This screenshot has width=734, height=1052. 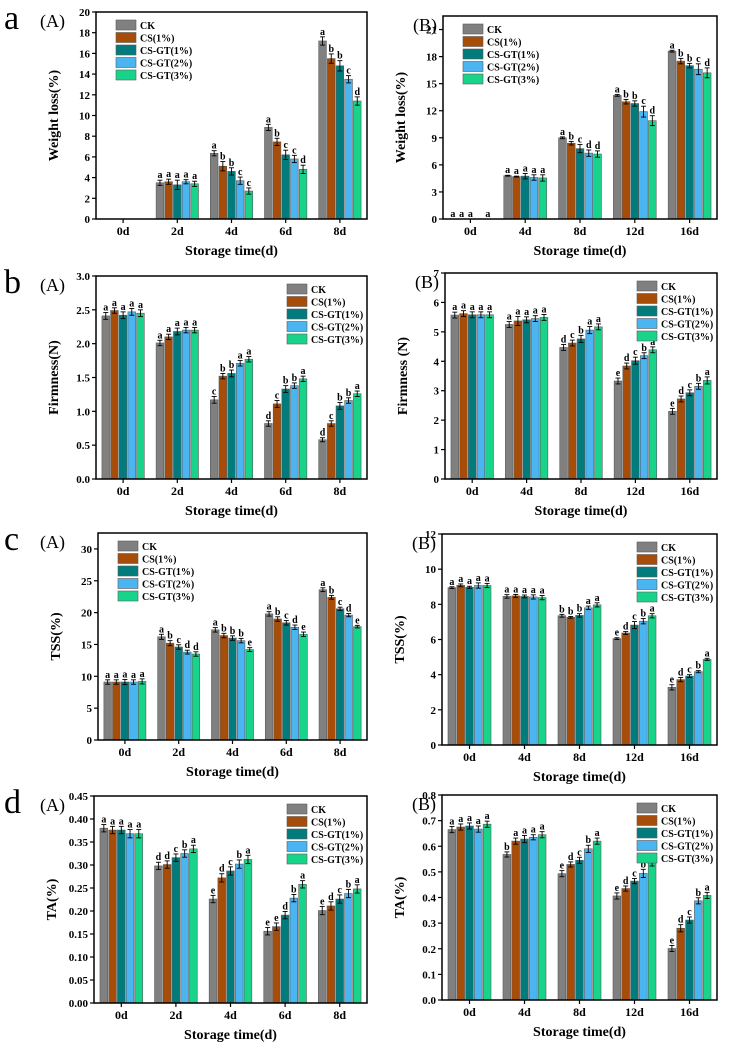 What do you see at coordinates (429, 796) in the screenshot?
I see `y-tick-label: 0.8` at bounding box center [429, 796].